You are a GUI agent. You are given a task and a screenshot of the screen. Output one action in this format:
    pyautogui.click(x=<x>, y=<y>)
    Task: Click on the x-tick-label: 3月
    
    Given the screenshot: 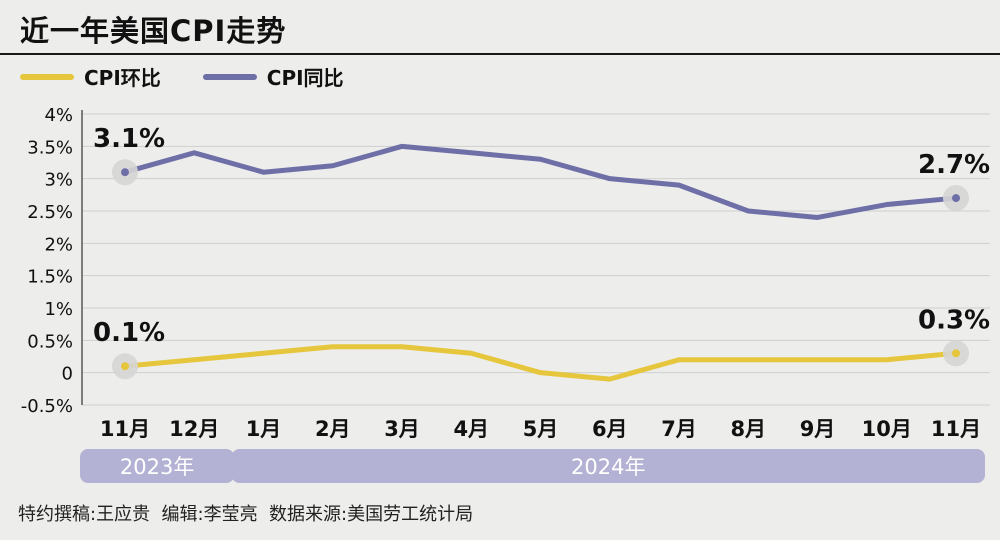 What is the action you would take?
    pyautogui.click(x=402, y=429)
    